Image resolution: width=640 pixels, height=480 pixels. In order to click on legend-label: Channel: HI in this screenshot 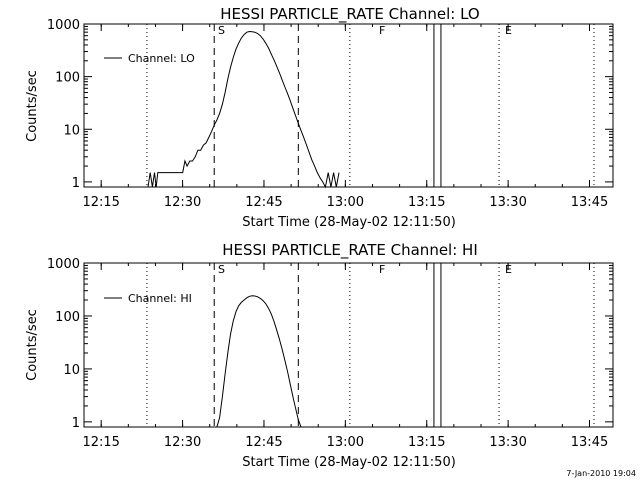, I will do `click(160, 298)`.